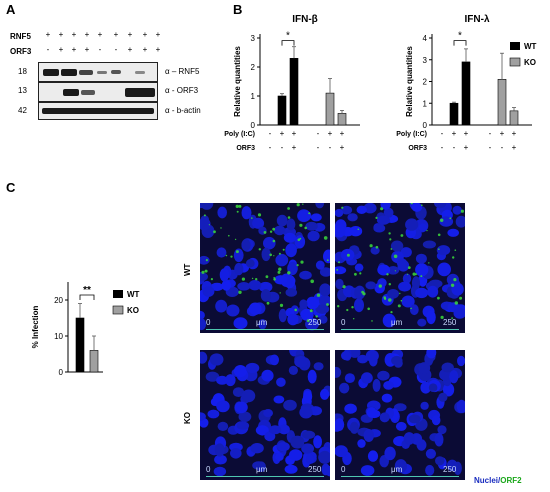 This screenshot has height=492, width=550. I want to click on caption-nuclei: Nuclei/, so click(487, 480).